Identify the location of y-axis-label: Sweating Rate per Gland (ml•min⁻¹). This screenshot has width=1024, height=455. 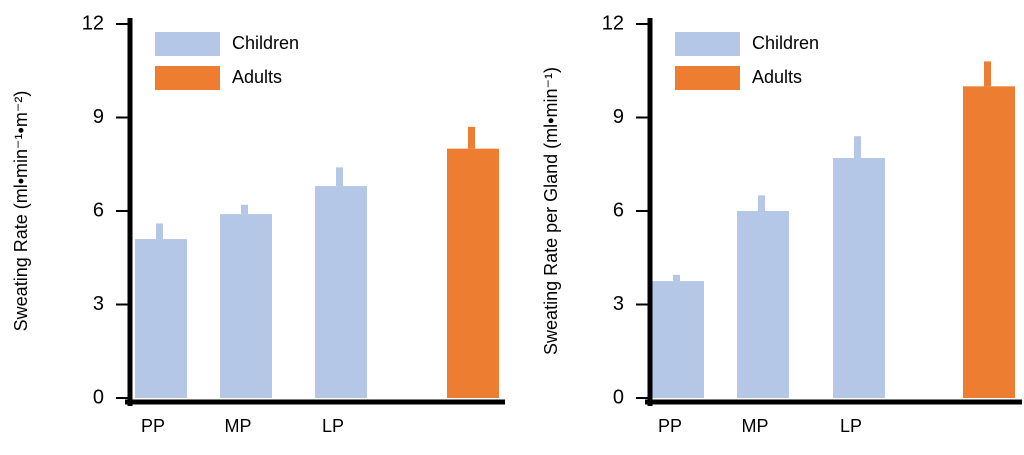
(551, 211).